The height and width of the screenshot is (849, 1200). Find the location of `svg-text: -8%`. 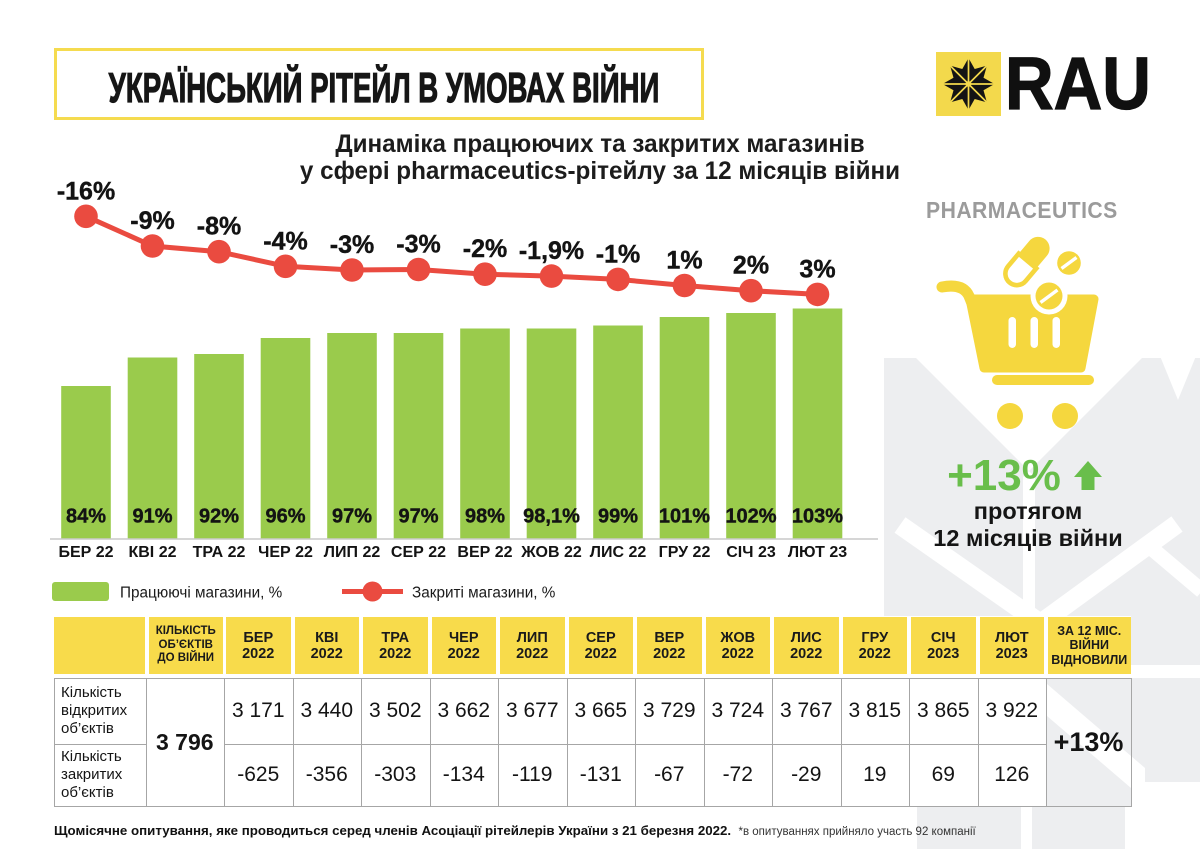

svg-text: -8% is located at coordinates (219, 227).